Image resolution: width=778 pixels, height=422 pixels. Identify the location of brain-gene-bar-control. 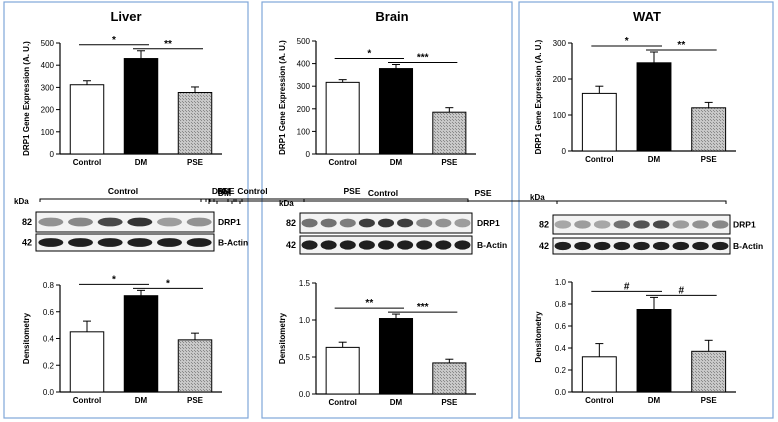
(342, 118).